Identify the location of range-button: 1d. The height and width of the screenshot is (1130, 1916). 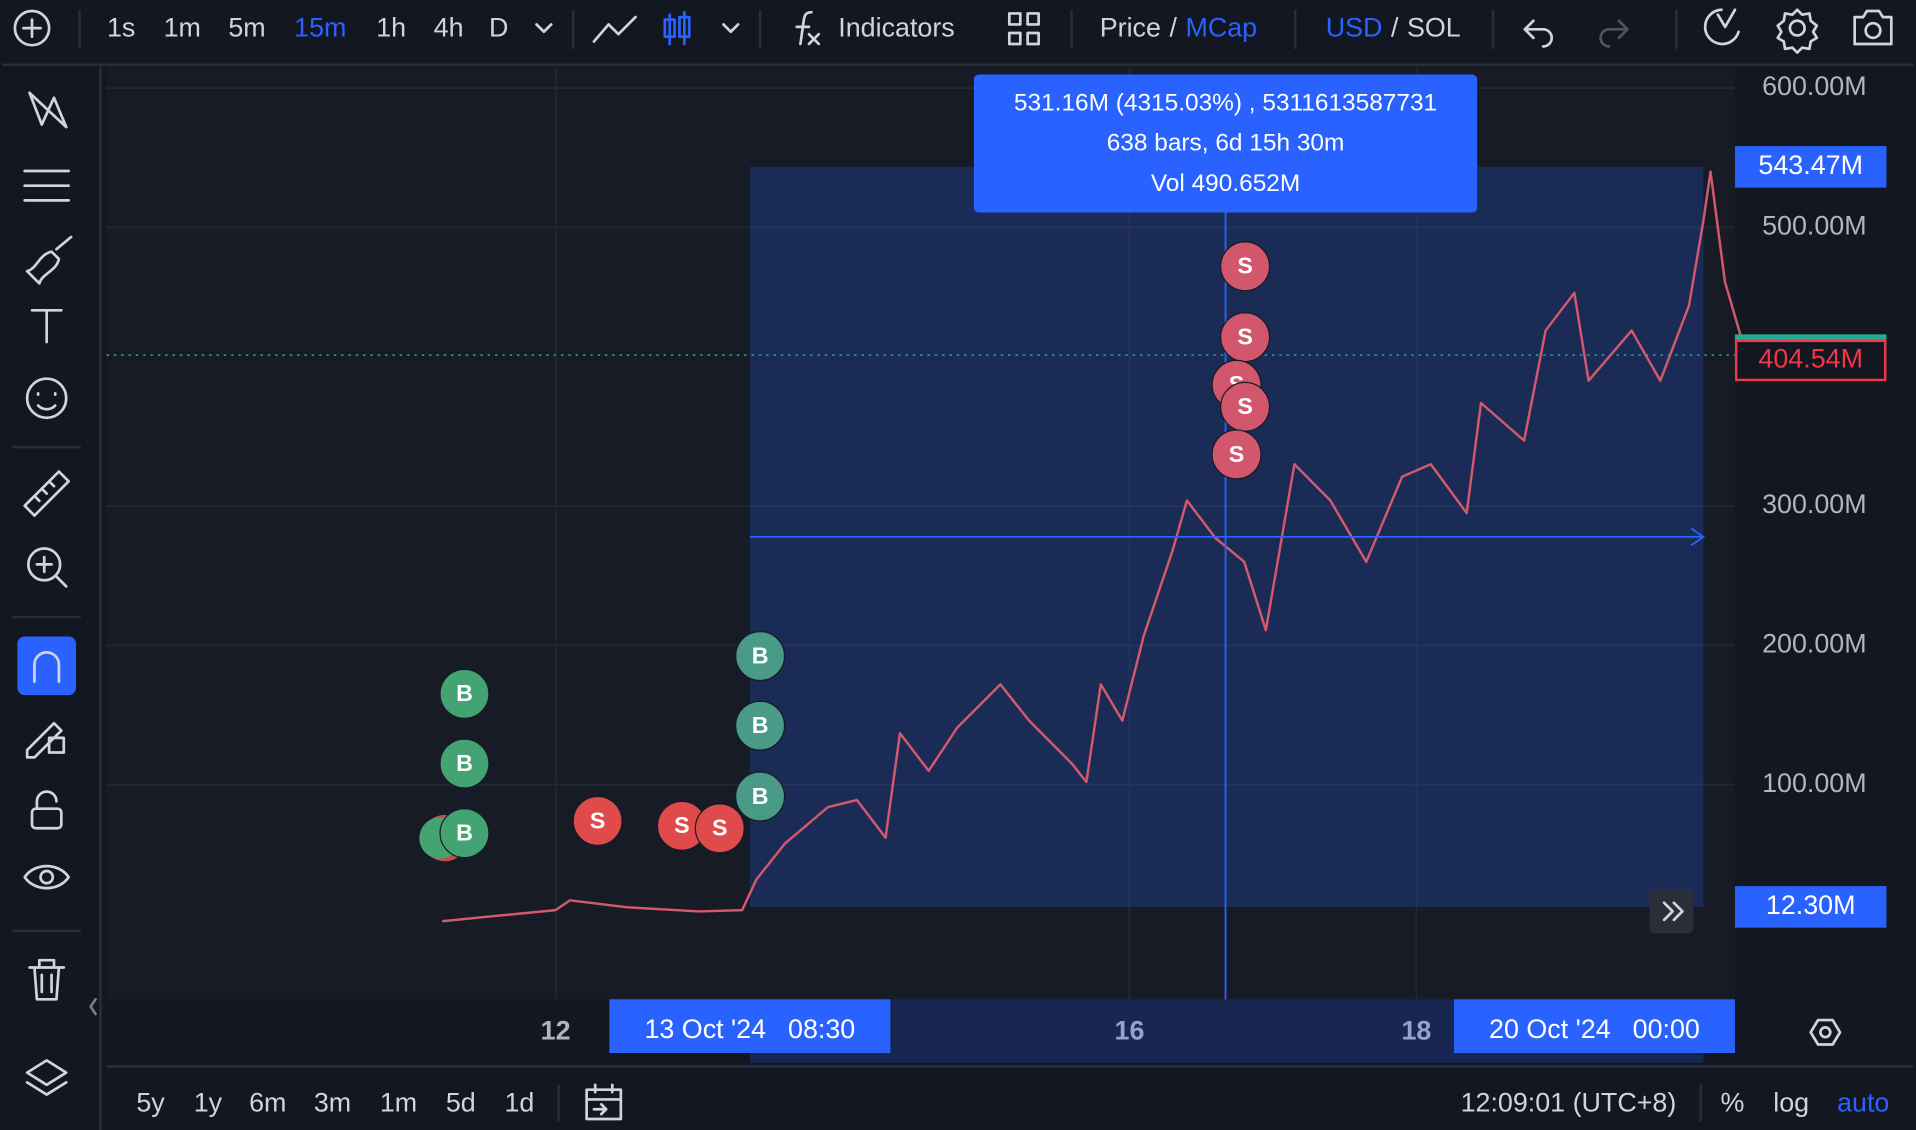
(519, 1102).